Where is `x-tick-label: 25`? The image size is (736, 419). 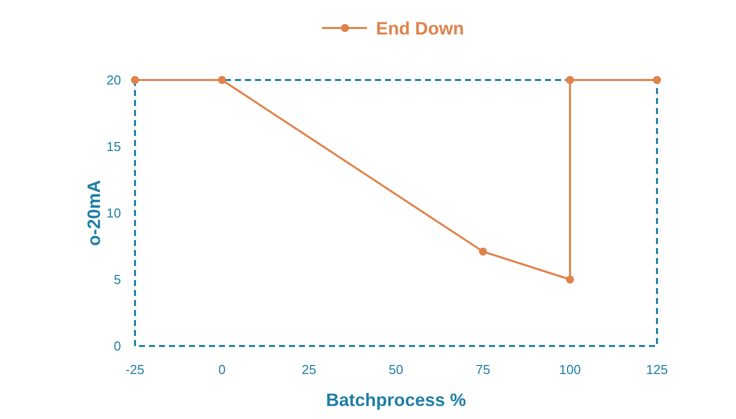 x-tick-label: 25 is located at coordinates (309, 369).